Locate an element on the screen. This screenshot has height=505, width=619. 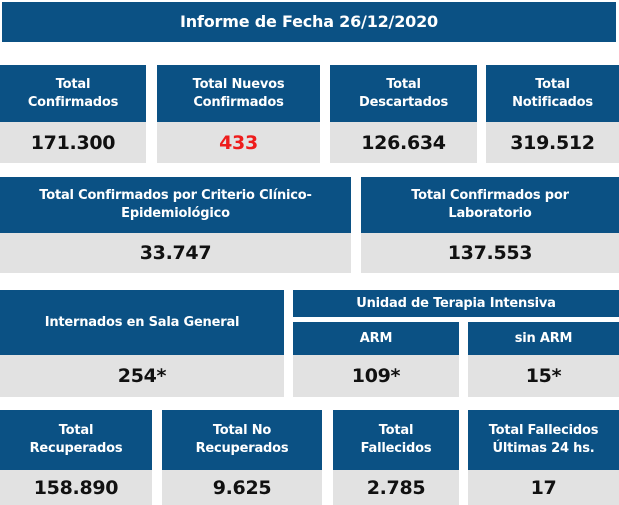
descartados-label: Total Descartados is located at coordinates (403, 93).